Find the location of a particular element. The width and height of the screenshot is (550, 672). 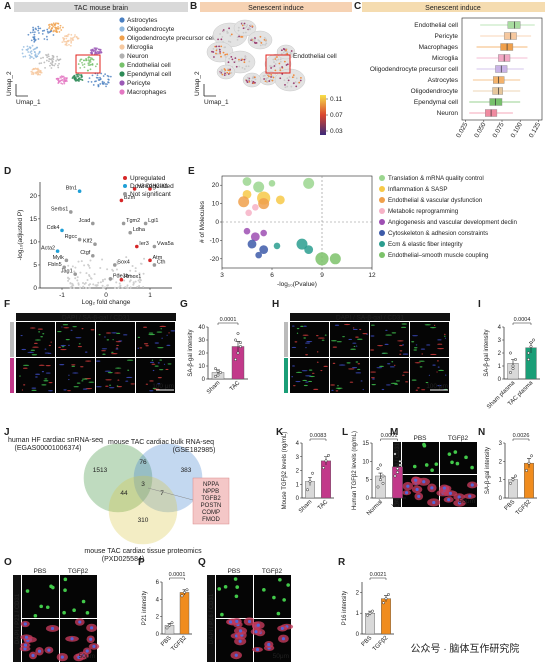

legend-label: Cytoskeleton & adhesion constraints is located at coordinates (438, 233).